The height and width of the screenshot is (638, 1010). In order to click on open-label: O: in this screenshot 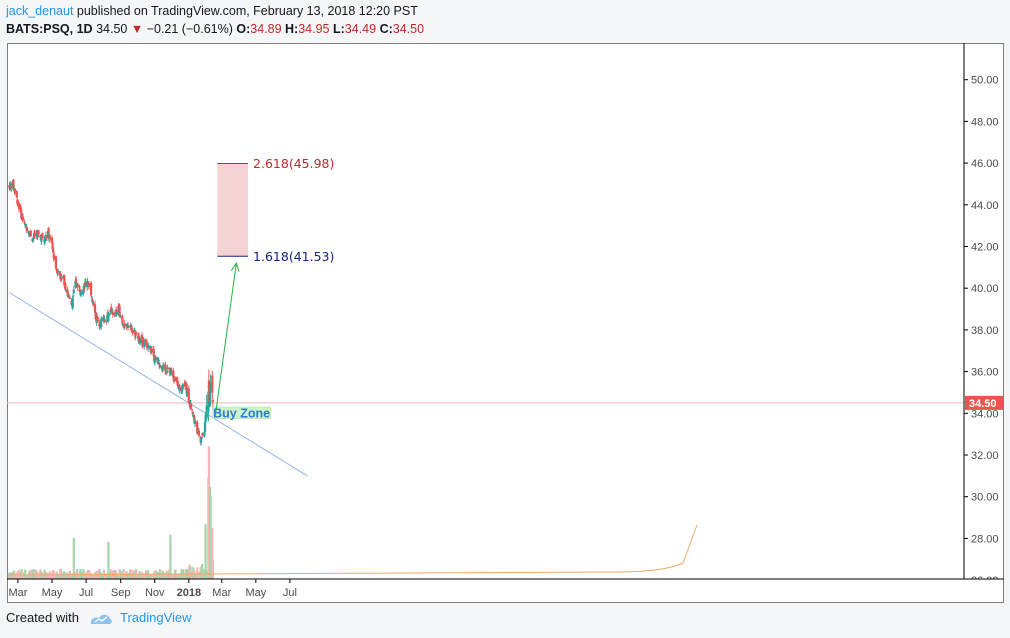, I will do `click(243, 29)`.